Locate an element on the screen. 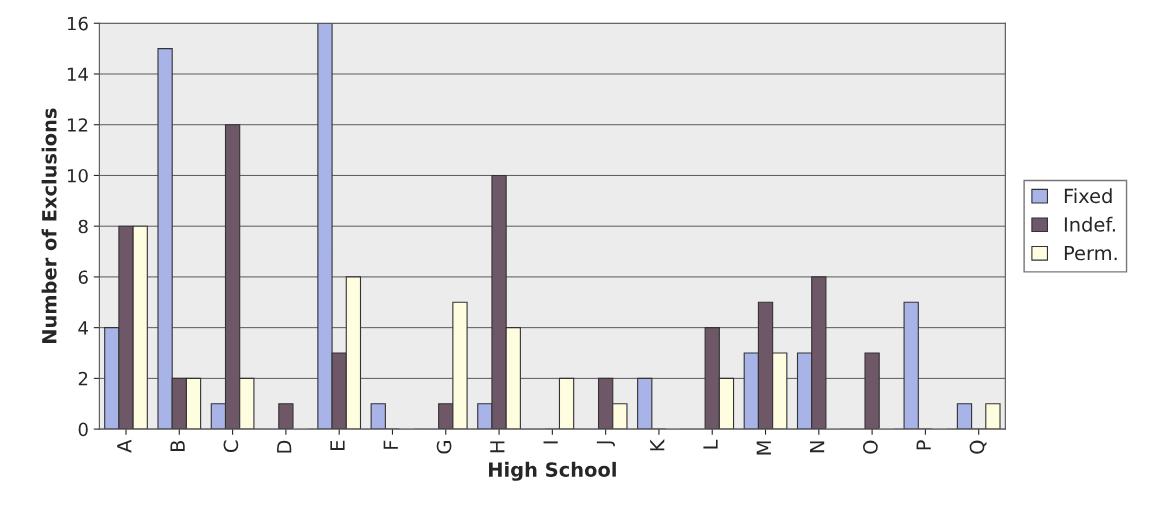  y-tick-label: 8 is located at coordinates (83, 226).